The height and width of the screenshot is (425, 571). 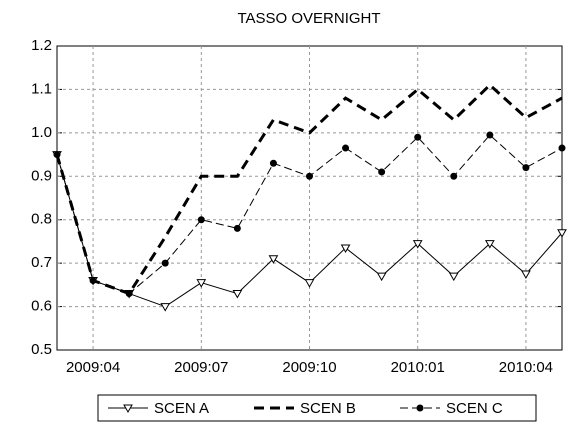 What do you see at coordinates (41, 132) in the screenshot?
I see `y-tick-label: 1.0` at bounding box center [41, 132].